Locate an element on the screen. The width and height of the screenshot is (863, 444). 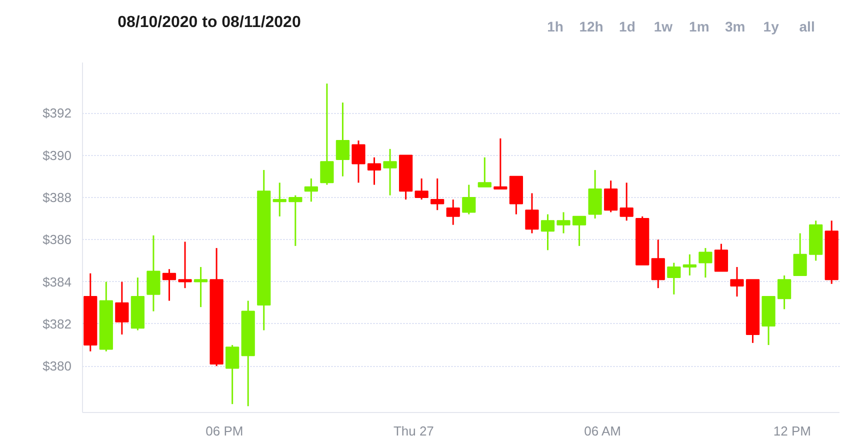
text: 1y is located at coordinates (771, 26).